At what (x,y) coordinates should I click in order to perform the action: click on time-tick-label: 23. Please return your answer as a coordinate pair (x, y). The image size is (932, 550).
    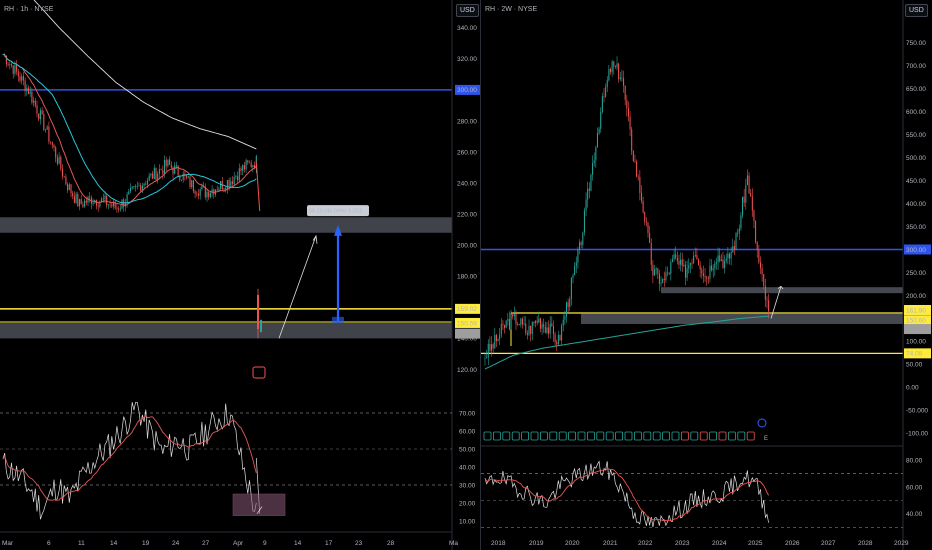
    Looking at the image, I should click on (359, 543).